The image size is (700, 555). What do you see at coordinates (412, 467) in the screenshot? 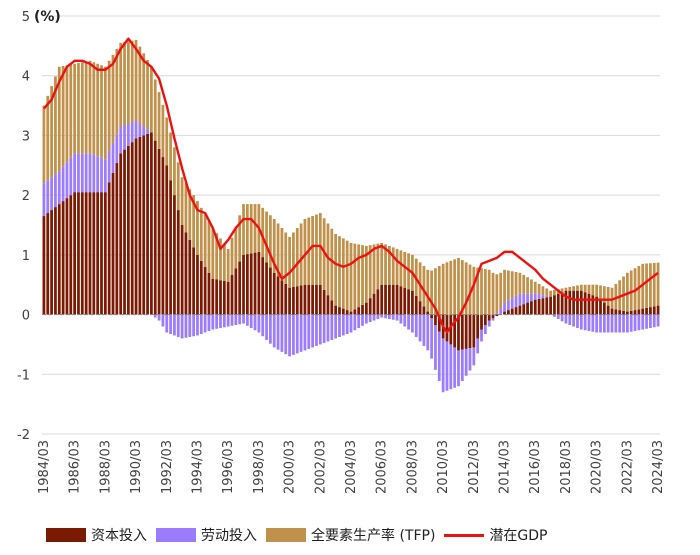
I see `x-tick-label: 2008/03` at bounding box center [412, 467].